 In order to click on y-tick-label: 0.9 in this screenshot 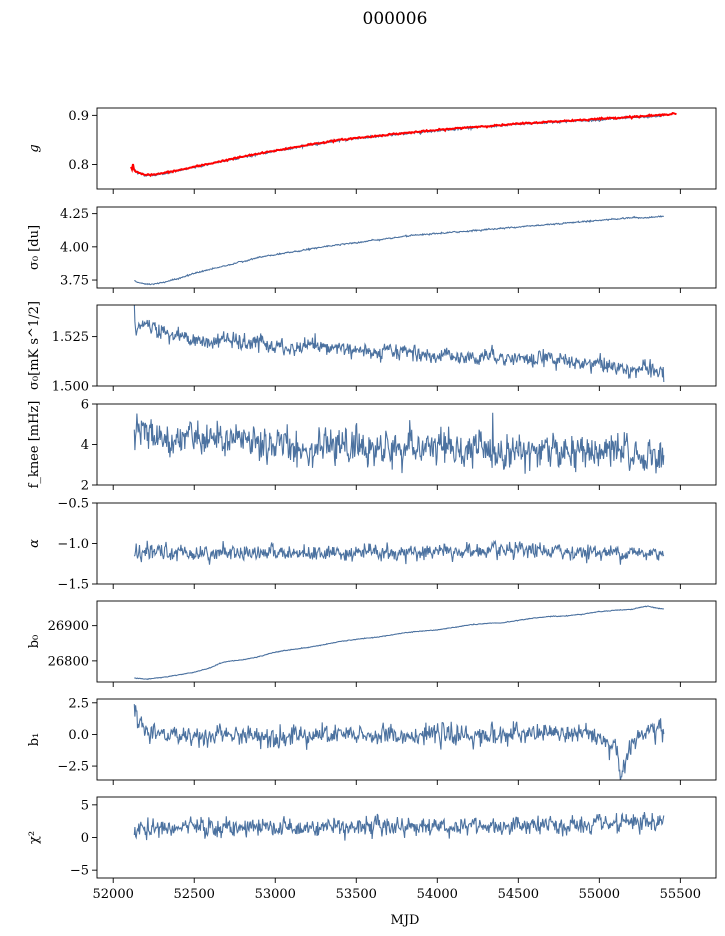, I will do `click(78, 116)`.